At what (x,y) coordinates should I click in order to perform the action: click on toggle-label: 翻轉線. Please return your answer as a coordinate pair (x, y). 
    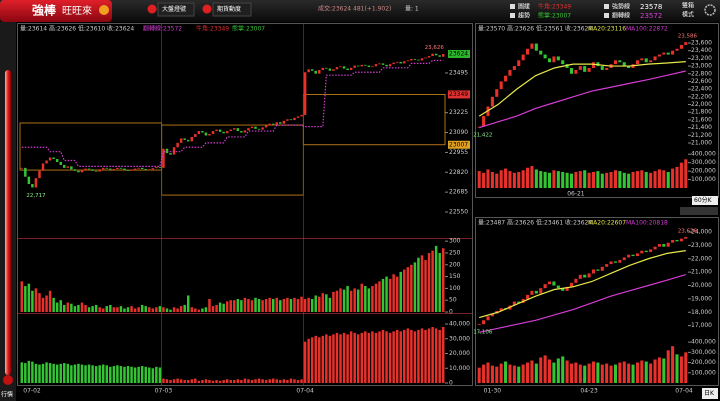
    Looking at the image, I should click on (621, 16).